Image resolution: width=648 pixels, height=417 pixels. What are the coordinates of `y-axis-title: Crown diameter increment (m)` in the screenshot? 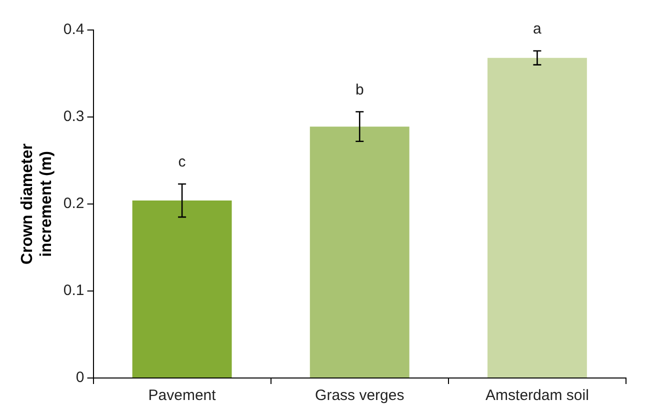 It's located at (37, 204).